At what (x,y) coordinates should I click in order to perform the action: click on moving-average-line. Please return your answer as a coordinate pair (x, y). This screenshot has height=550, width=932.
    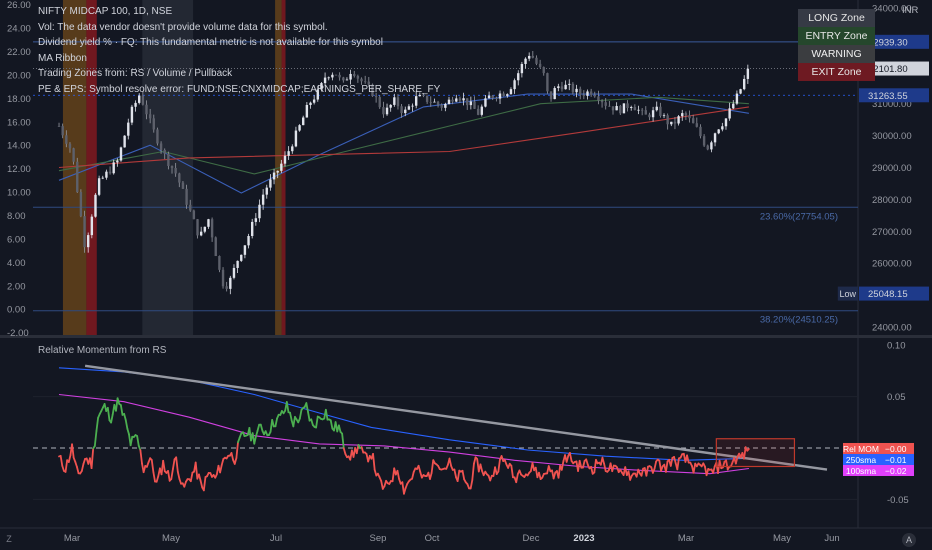
    Looking at the image, I should click on (403, 135).